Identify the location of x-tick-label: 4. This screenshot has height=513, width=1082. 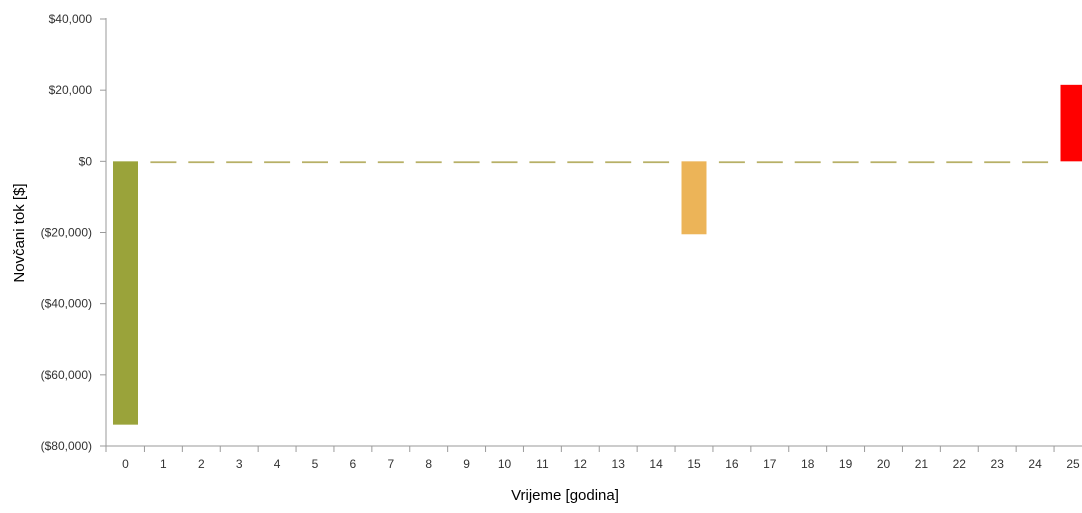
(277, 464).